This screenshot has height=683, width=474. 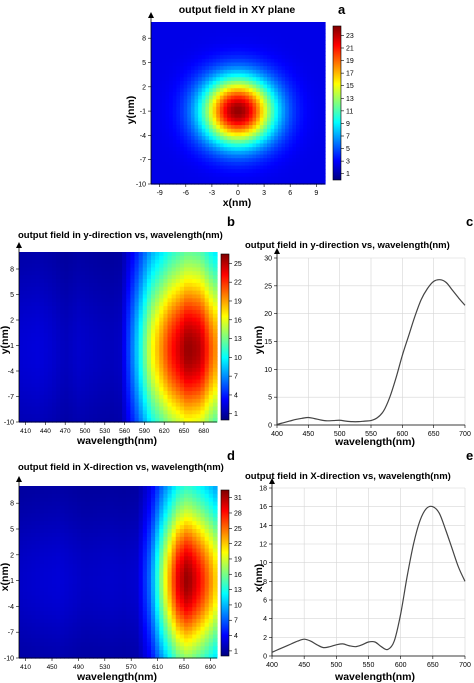 I want to click on panel-a-title: output field in XY plane, so click(x=237, y=10).